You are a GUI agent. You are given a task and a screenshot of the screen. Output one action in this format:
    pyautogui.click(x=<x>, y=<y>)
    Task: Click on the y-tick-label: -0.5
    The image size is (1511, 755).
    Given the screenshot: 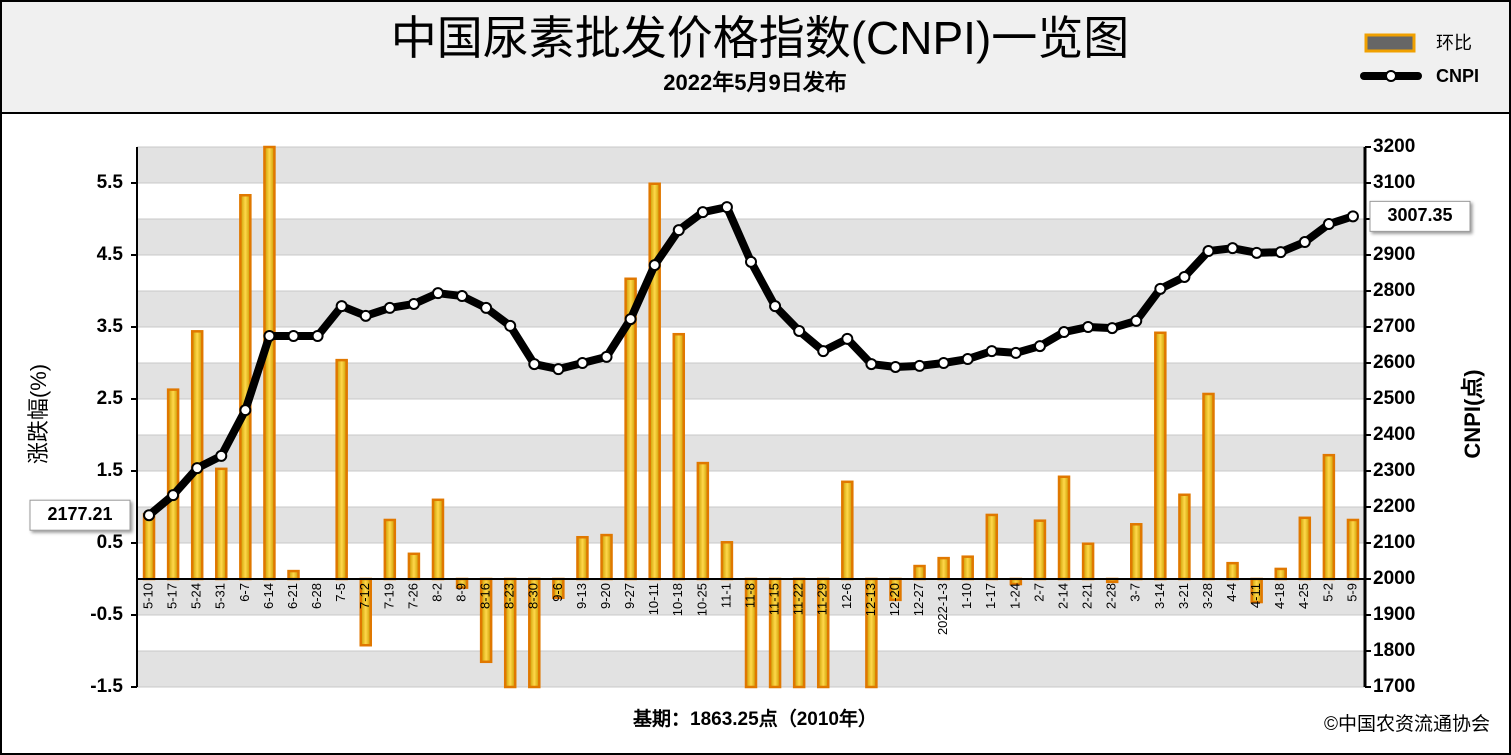 What is the action you would take?
    pyautogui.click(x=106, y=614)
    